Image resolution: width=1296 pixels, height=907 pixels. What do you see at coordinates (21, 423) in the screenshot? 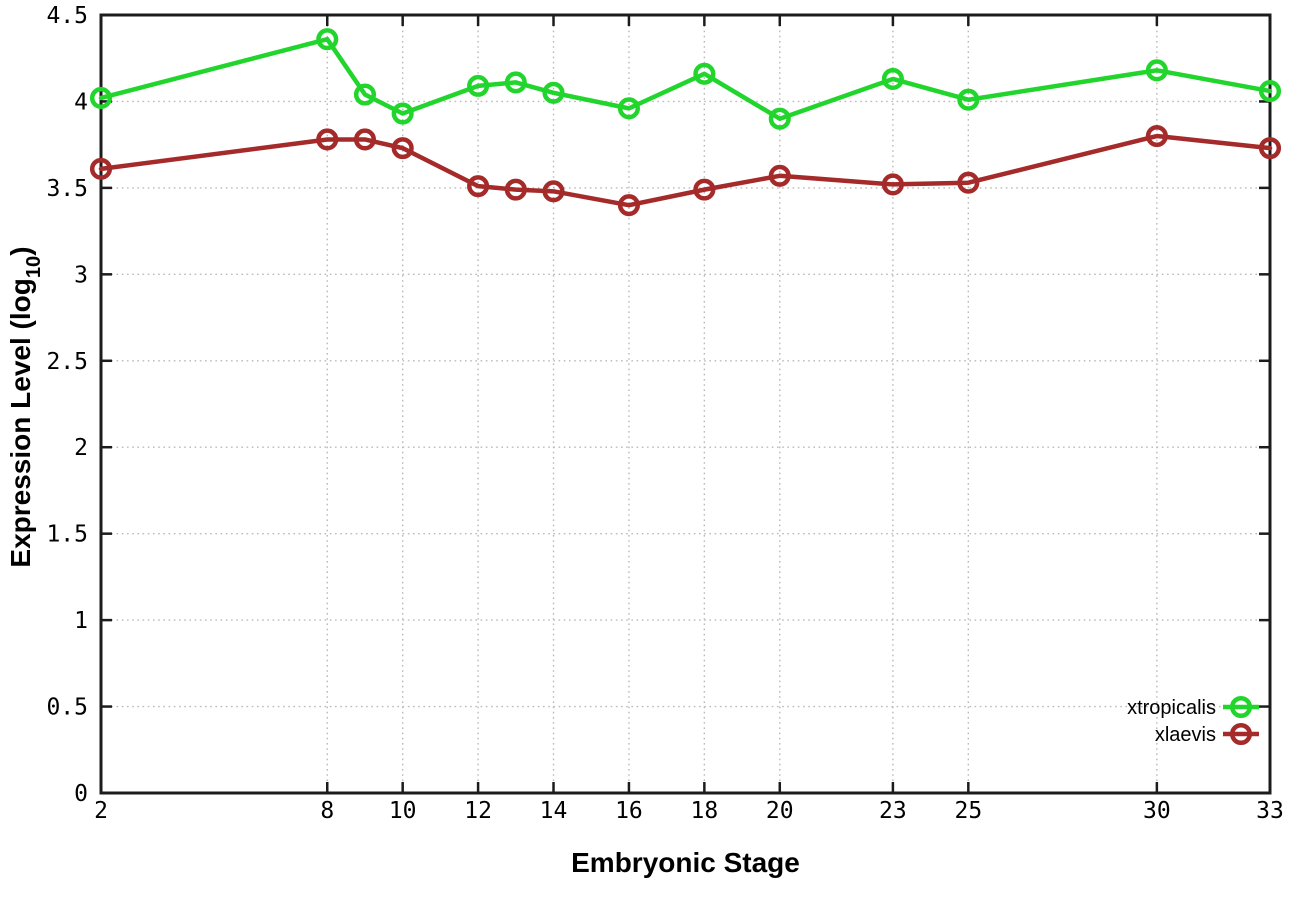
I see `y-axis-title-text: Expression Level (log` at bounding box center [21, 423].